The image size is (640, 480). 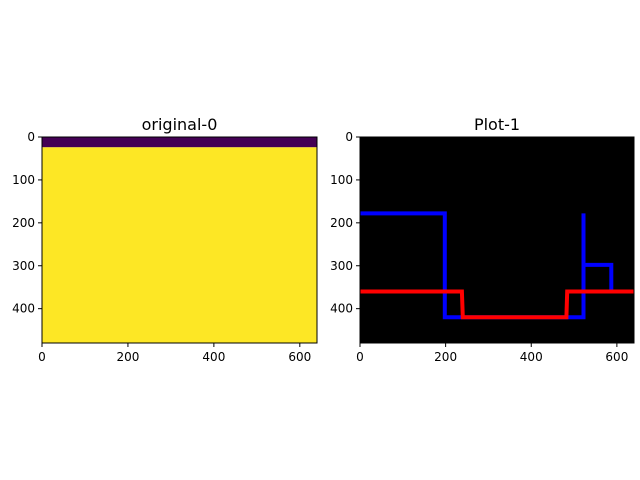 I want to click on panel-title: Plot-1, so click(x=497, y=124).